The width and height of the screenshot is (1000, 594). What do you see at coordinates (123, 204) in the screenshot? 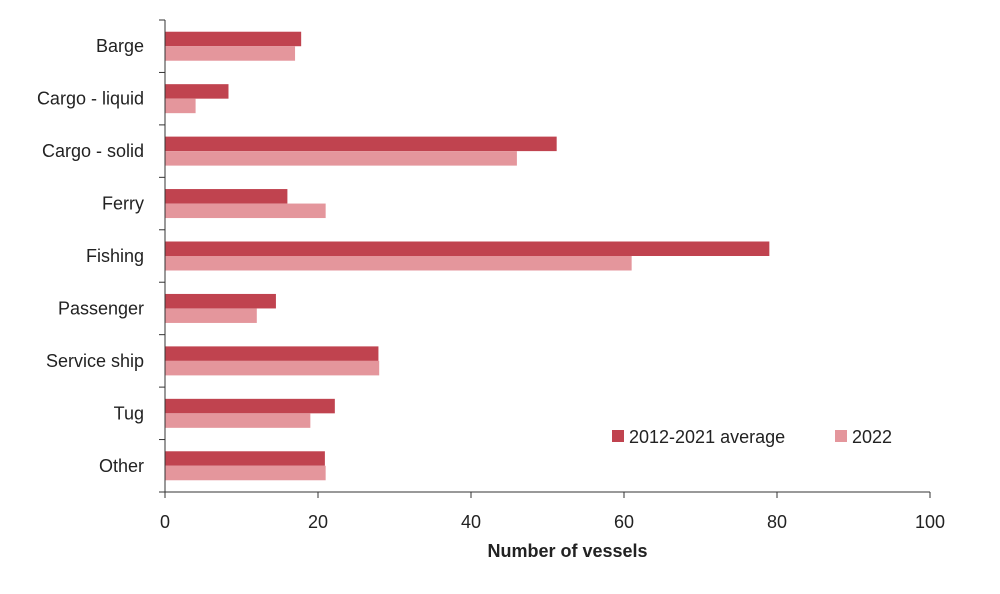
I see `y-tick-label-3: Ferry` at bounding box center [123, 204].